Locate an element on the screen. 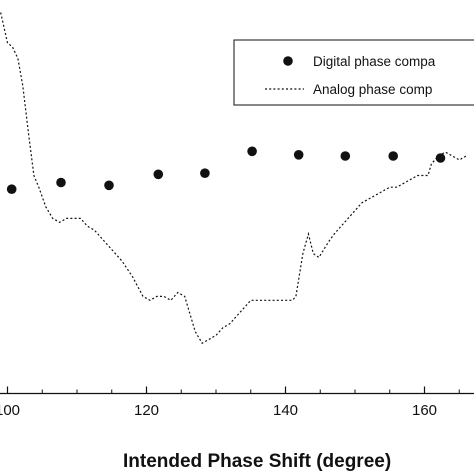 This screenshot has width=474, height=474. legend-label-analog: Analog phase comp is located at coordinates (372, 89).